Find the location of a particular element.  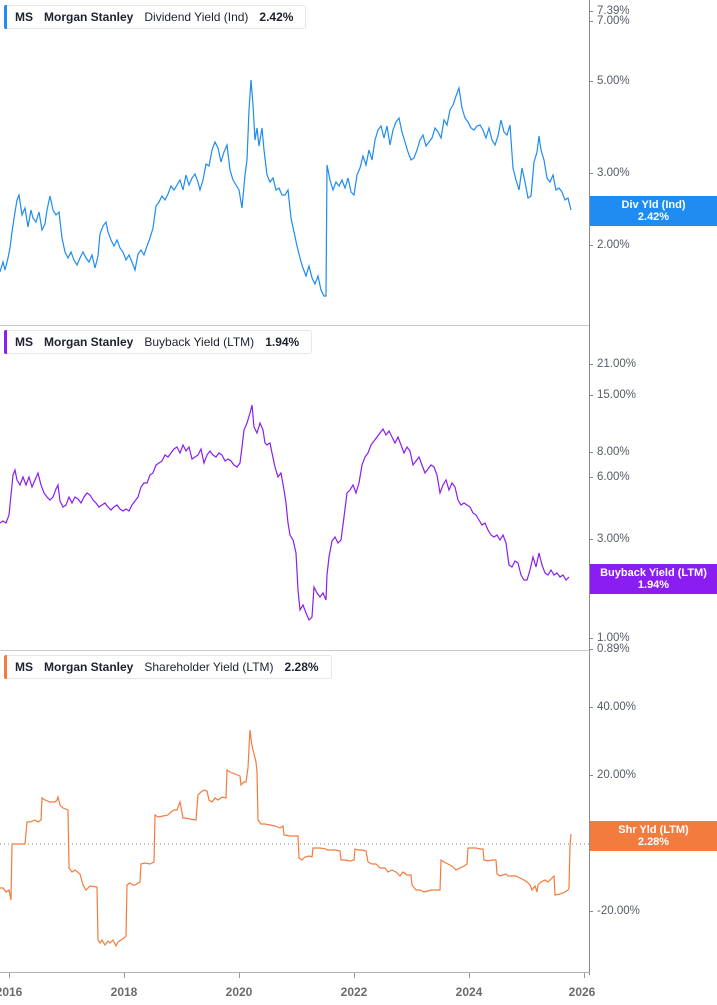

current-value-badge-buyback: Buyback Yield (LTM) 1.94% is located at coordinates (653, 579).